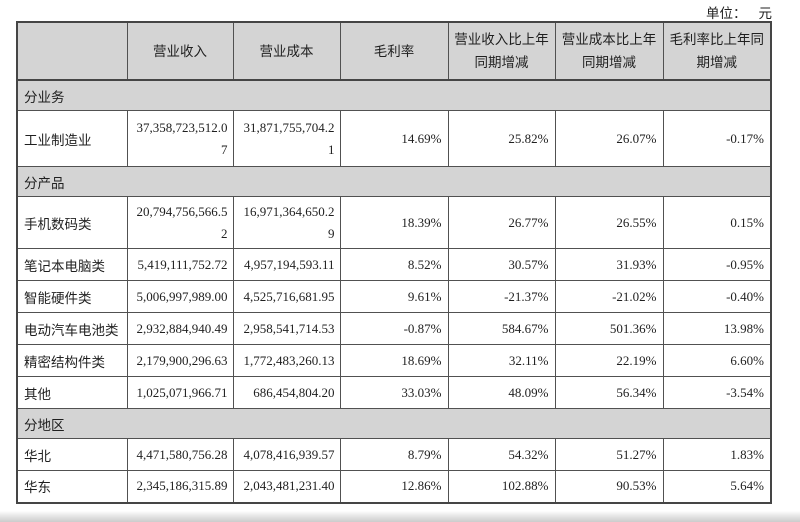 The width and height of the screenshot is (800, 522). Describe the element at coordinates (180, 454) in the screenshot. I see `revenue-cell: 4,471,580,756.28` at that location.